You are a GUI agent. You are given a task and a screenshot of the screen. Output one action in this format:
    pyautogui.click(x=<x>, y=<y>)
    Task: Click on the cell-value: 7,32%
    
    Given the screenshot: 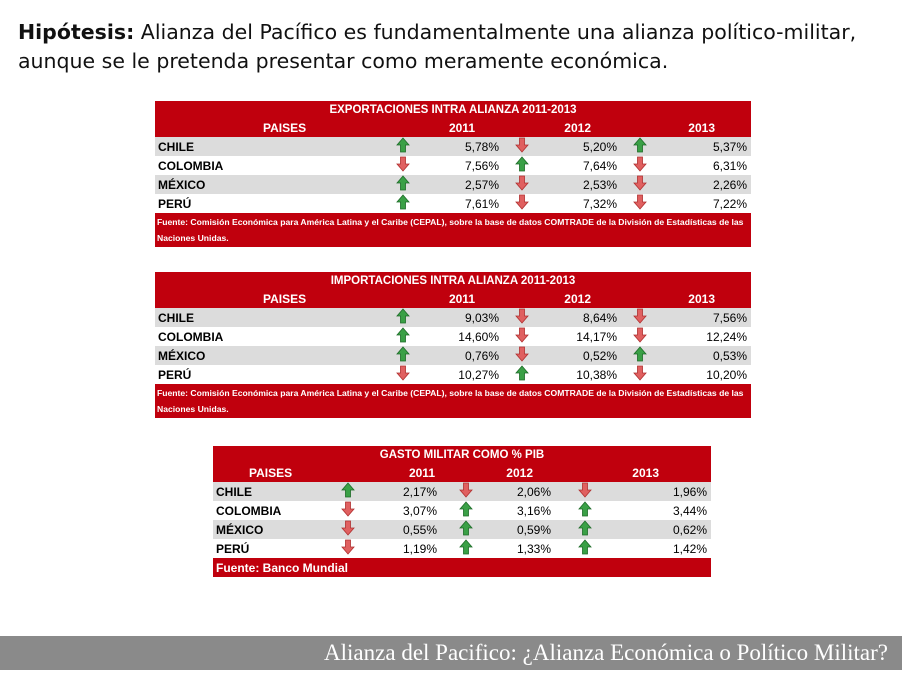 What is the action you would take?
    pyautogui.click(x=581, y=203)
    